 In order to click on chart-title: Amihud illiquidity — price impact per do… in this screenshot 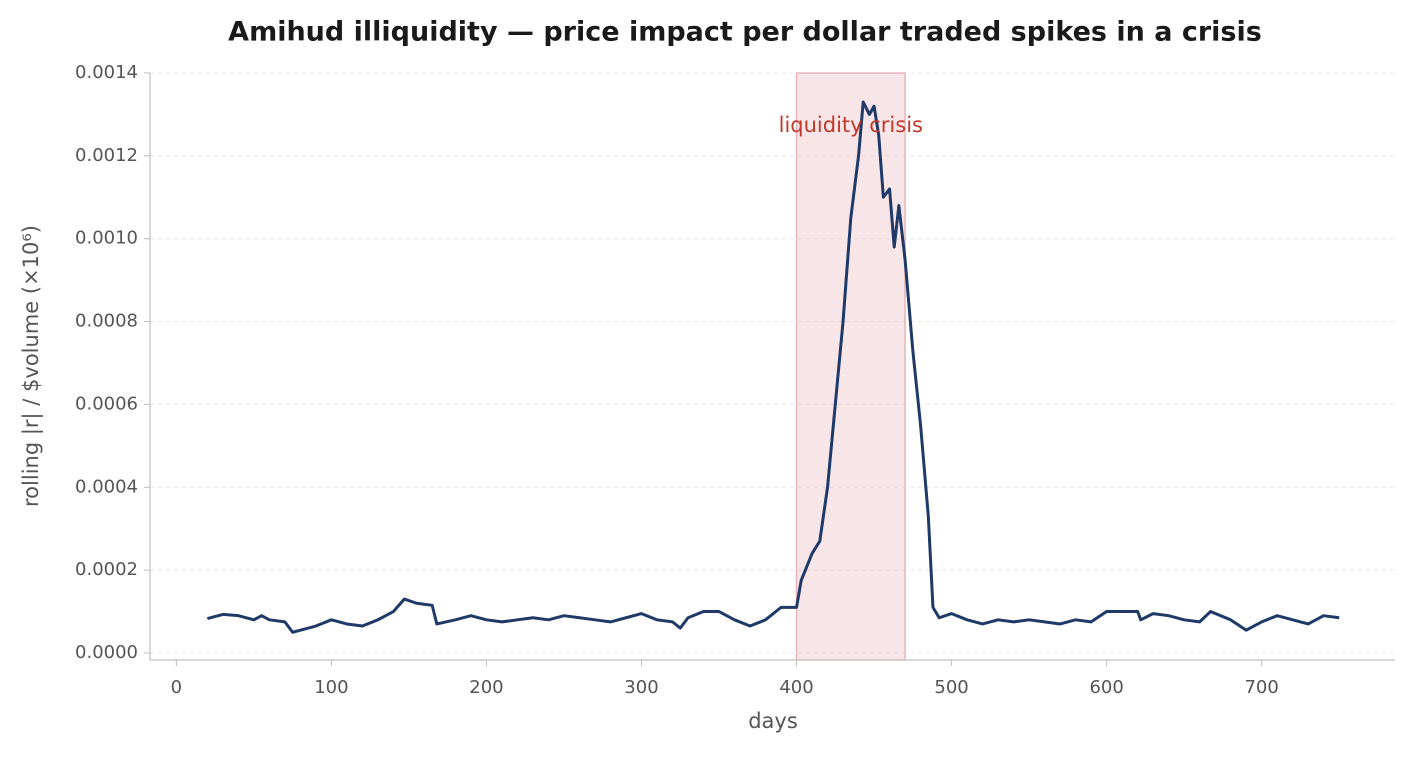, I will do `click(745, 32)`.